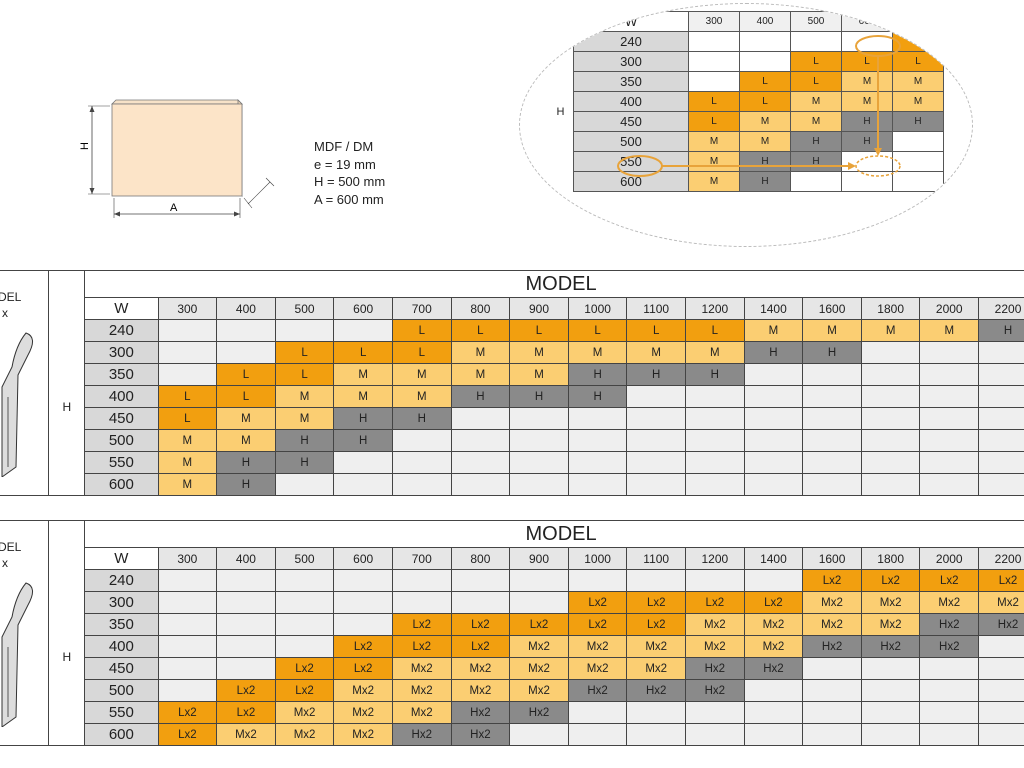  Describe the element at coordinates (121, 734) in the screenshot. I see `height-row-header: 600` at that location.